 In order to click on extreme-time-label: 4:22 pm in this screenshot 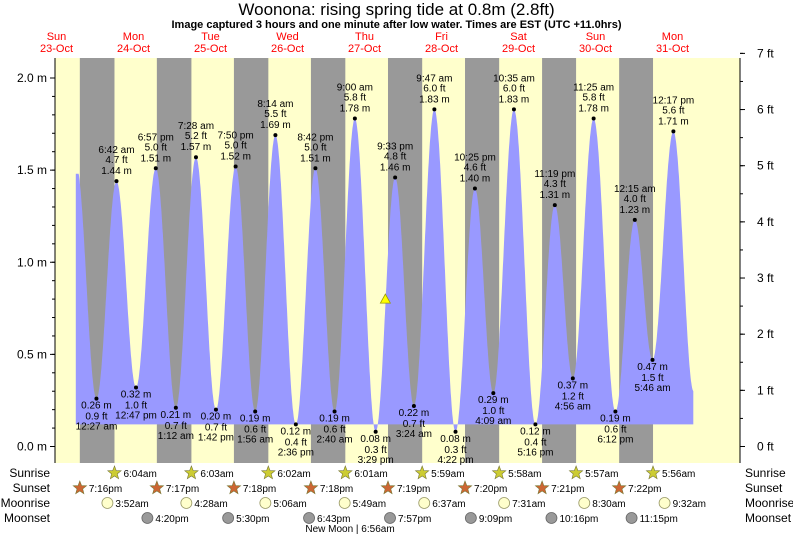, I will do `click(455, 460)`.